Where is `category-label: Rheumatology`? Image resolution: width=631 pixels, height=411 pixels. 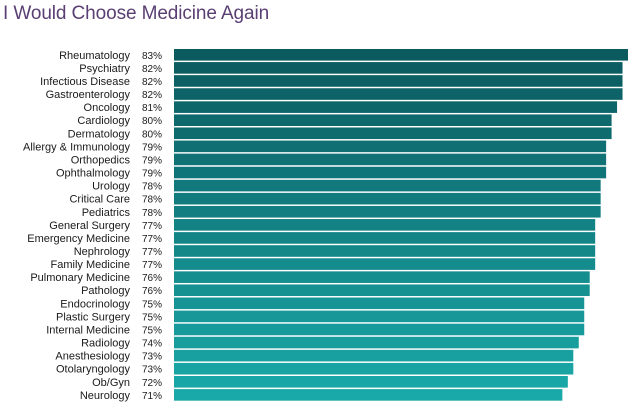 category-label: Rheumatology is located at coordinates (94, 56).